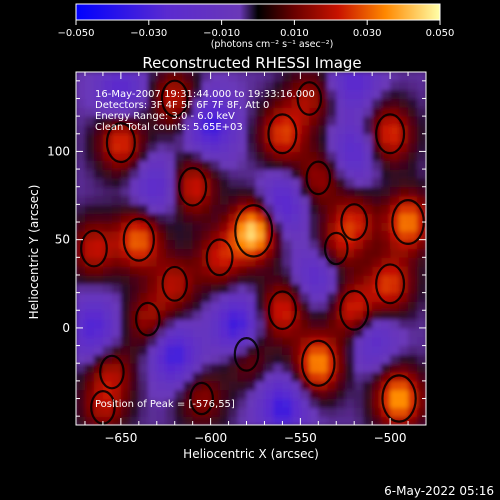 The width and height of the screenshot is (500, 500). What do you see at coordinates (193, 186) in the screenshot?
I see `contour-ring` at bounding box center [193, 186].